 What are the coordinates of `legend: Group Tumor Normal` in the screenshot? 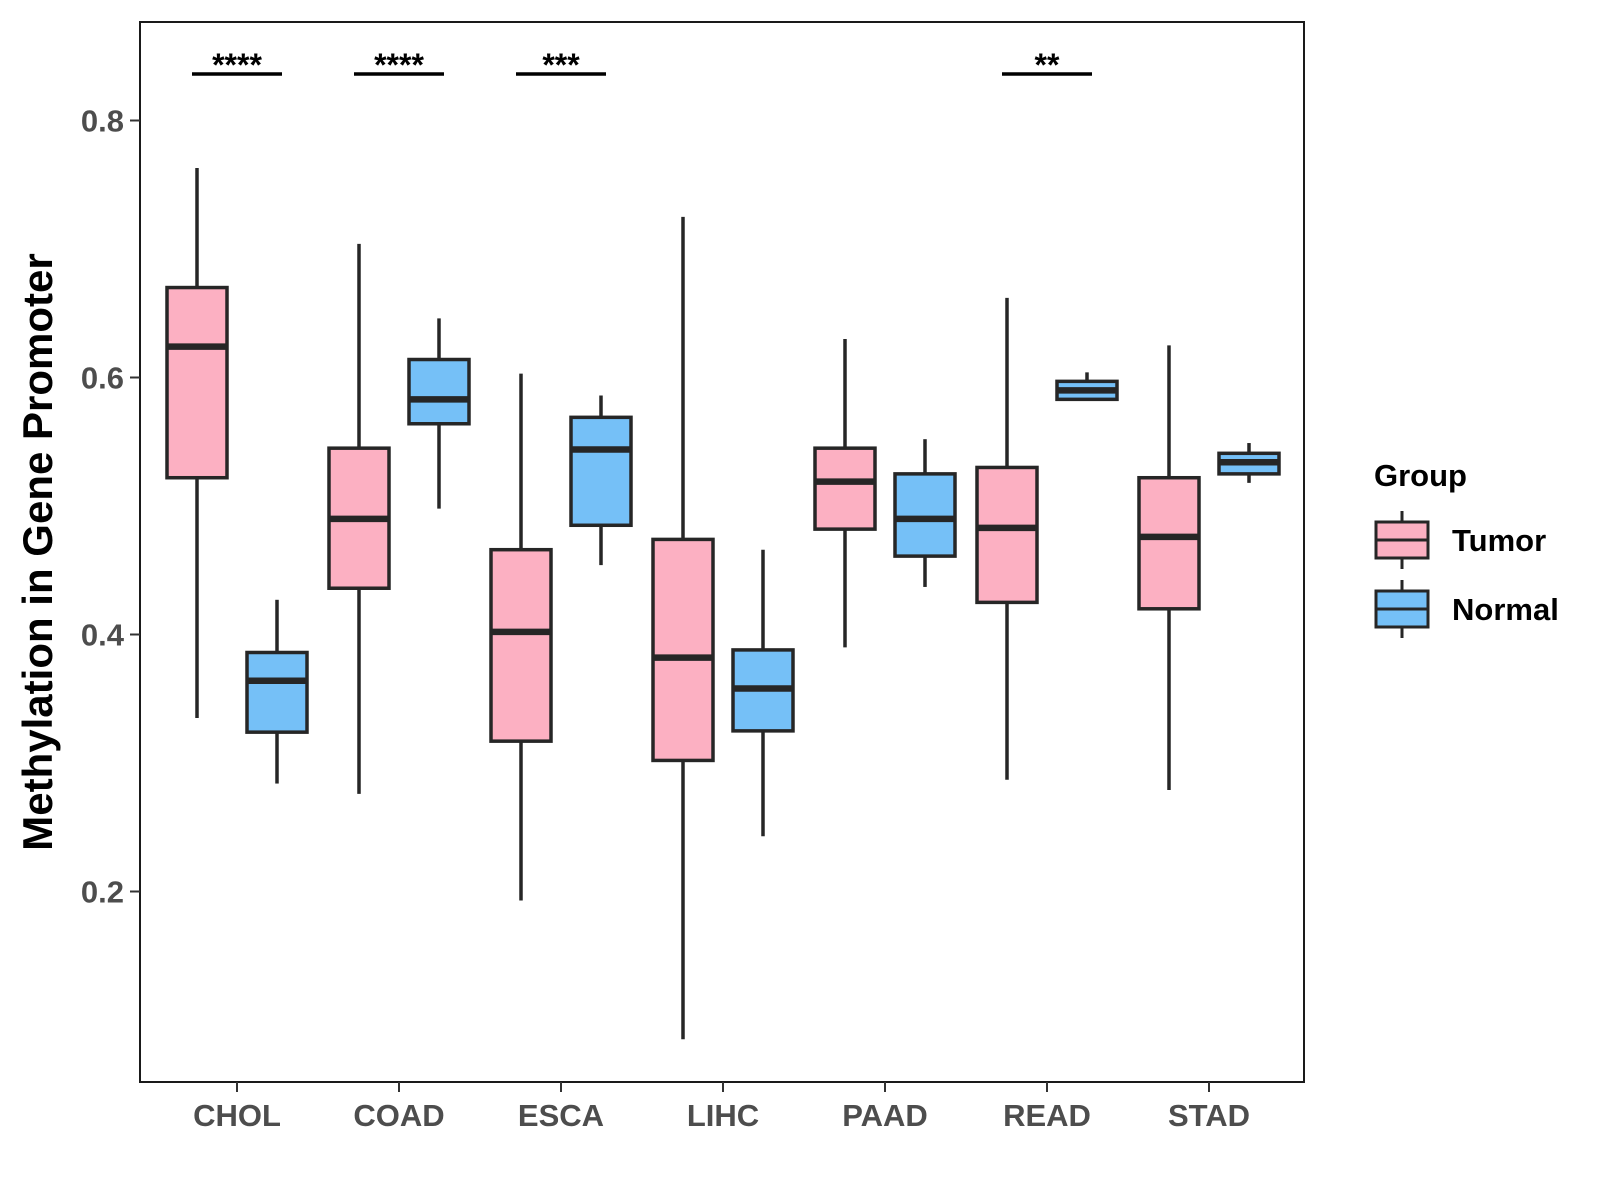 It's located at (1466, 548).